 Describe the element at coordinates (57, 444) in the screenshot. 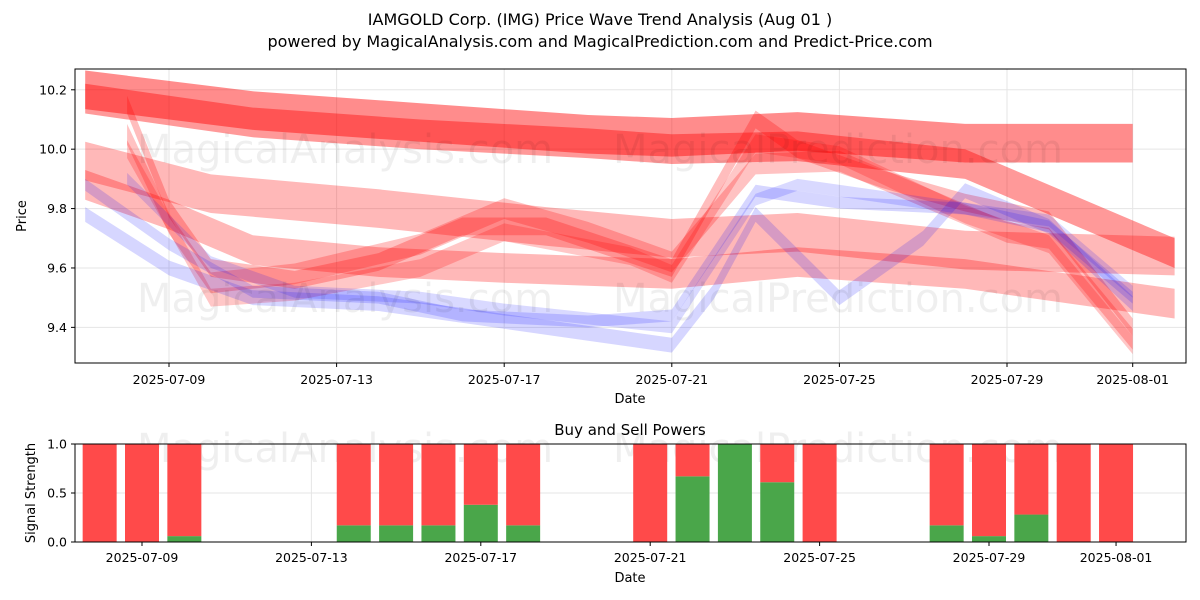

I see `y-tick-label: 1.0` at that location.